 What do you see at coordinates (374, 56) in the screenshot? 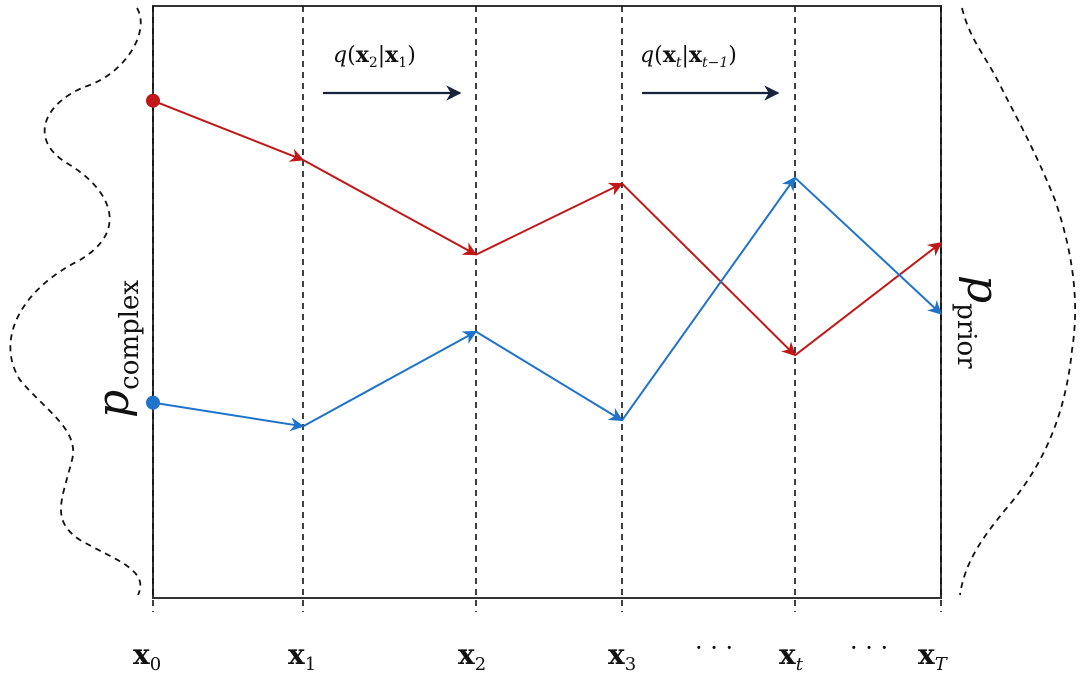
I see `transition-label-x2-given-x1: q(x2|x1)` at bounding box center [374, 56].